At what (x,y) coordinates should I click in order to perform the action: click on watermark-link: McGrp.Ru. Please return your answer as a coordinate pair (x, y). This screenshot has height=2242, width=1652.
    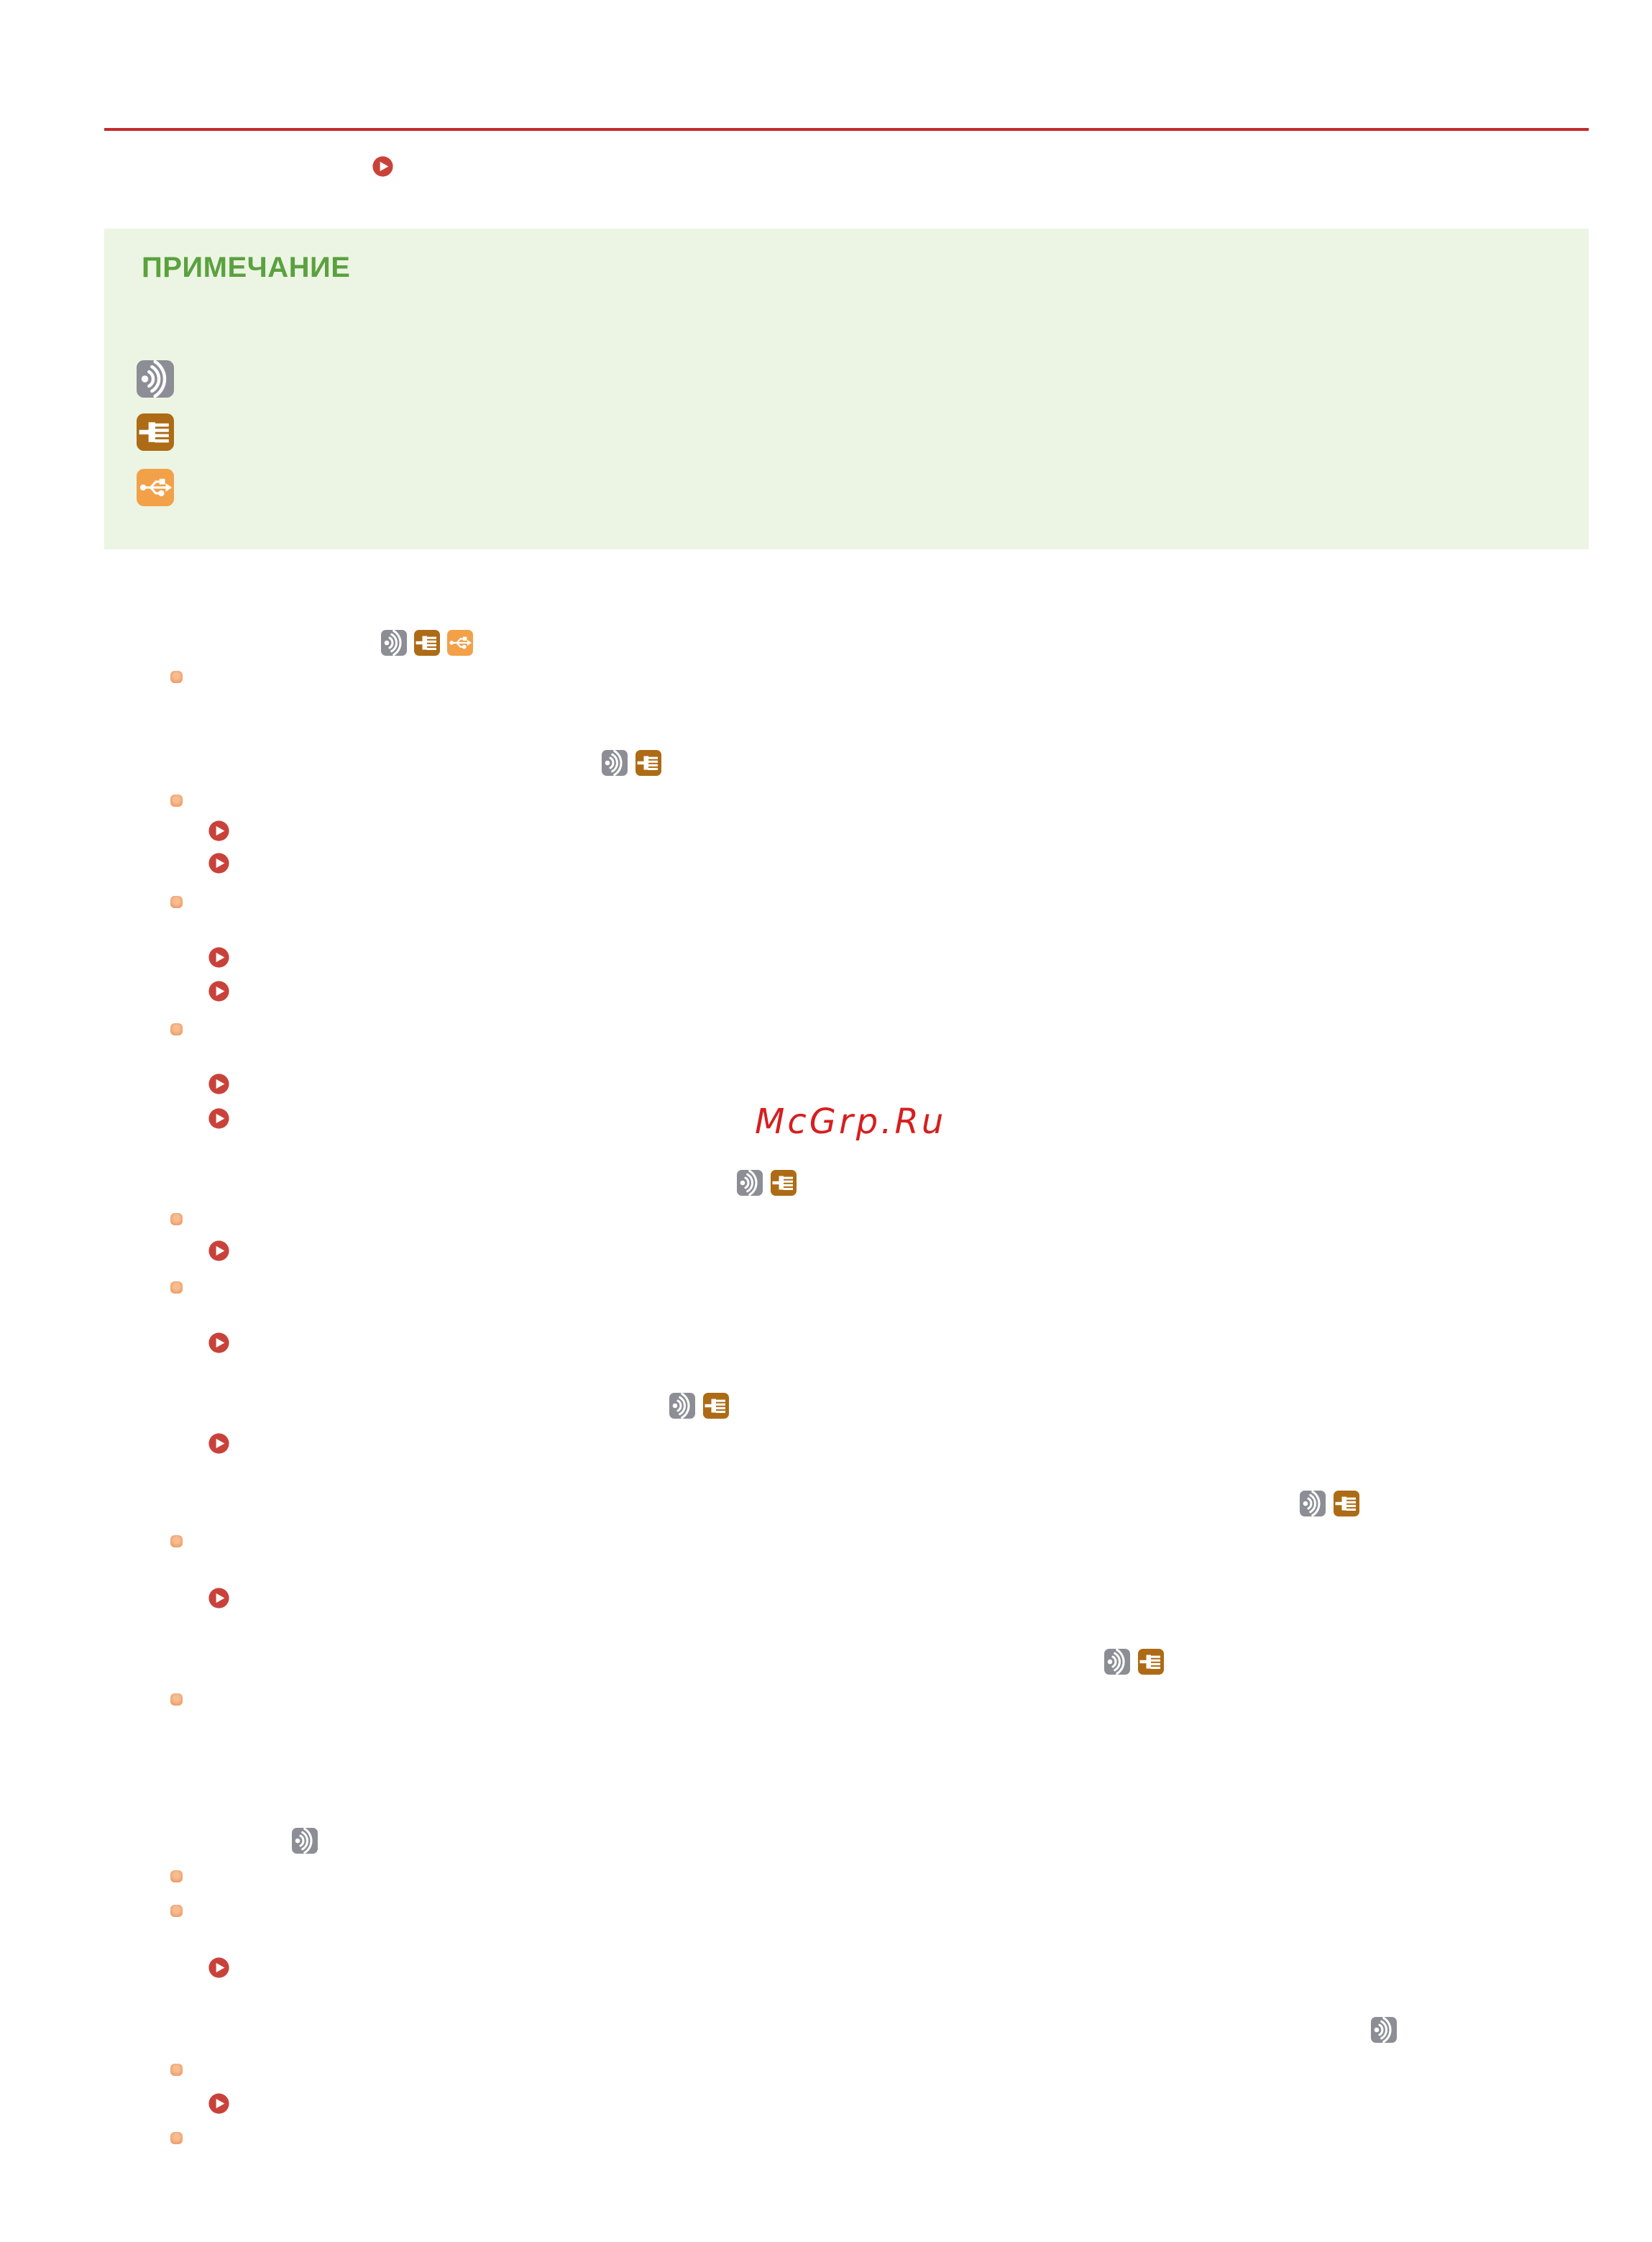
    Looking at the image, I should click on (851, 1122).